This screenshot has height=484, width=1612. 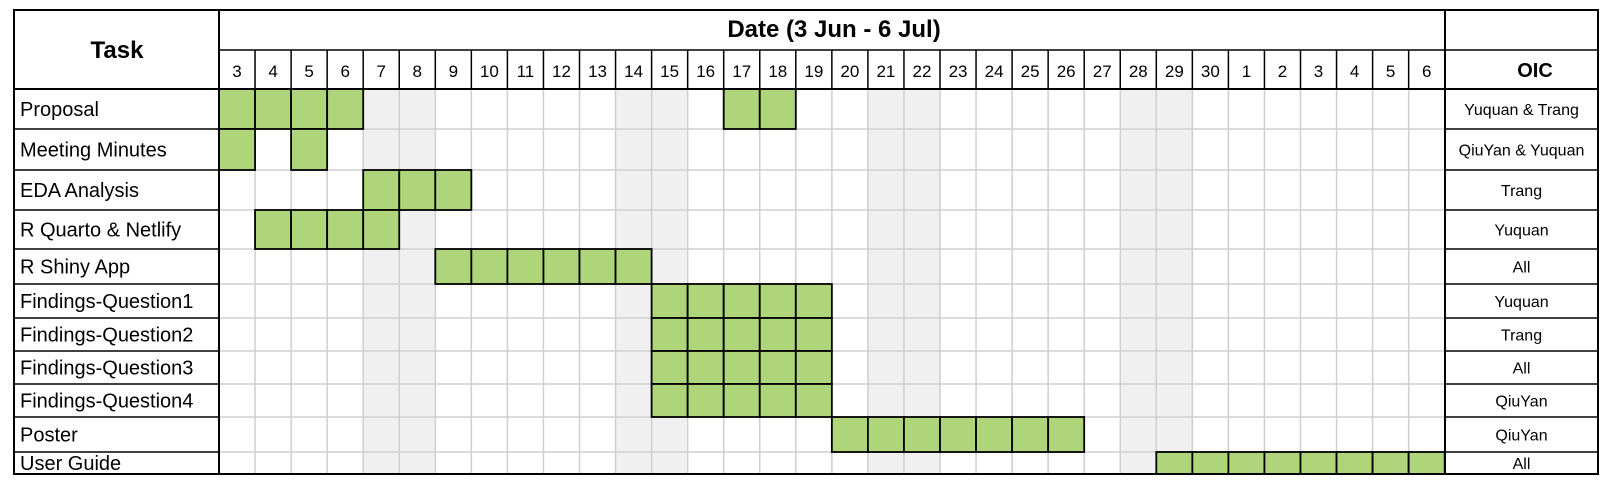 What do you see at coordinates (79, 191) in the screenshot?
I see `task-label: EDA Analysis` at bounding box center [79, 191].